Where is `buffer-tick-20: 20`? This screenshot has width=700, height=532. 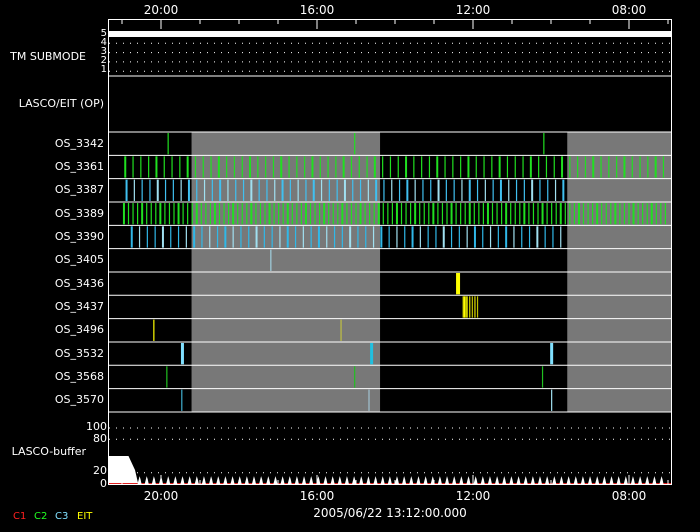
buffer-tick-20: 20 is located at coordinates (100, 470).